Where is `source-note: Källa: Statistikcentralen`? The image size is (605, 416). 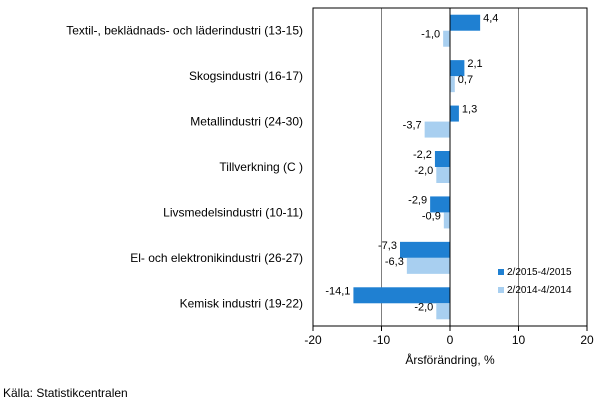
source-note: Källa: Statistikcentralen is located at coordinates (65, 393).